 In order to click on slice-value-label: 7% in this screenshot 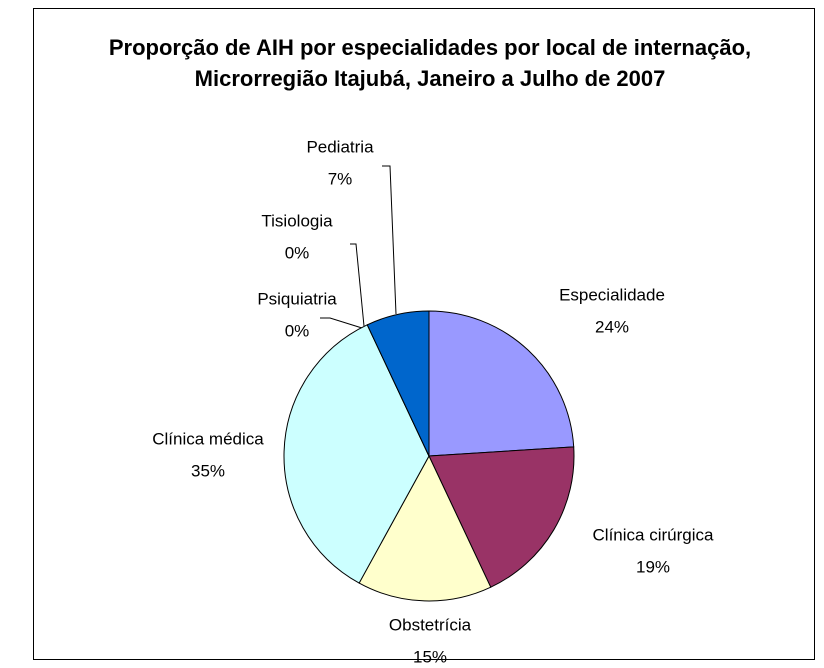, I will do `click(340, 178)`.